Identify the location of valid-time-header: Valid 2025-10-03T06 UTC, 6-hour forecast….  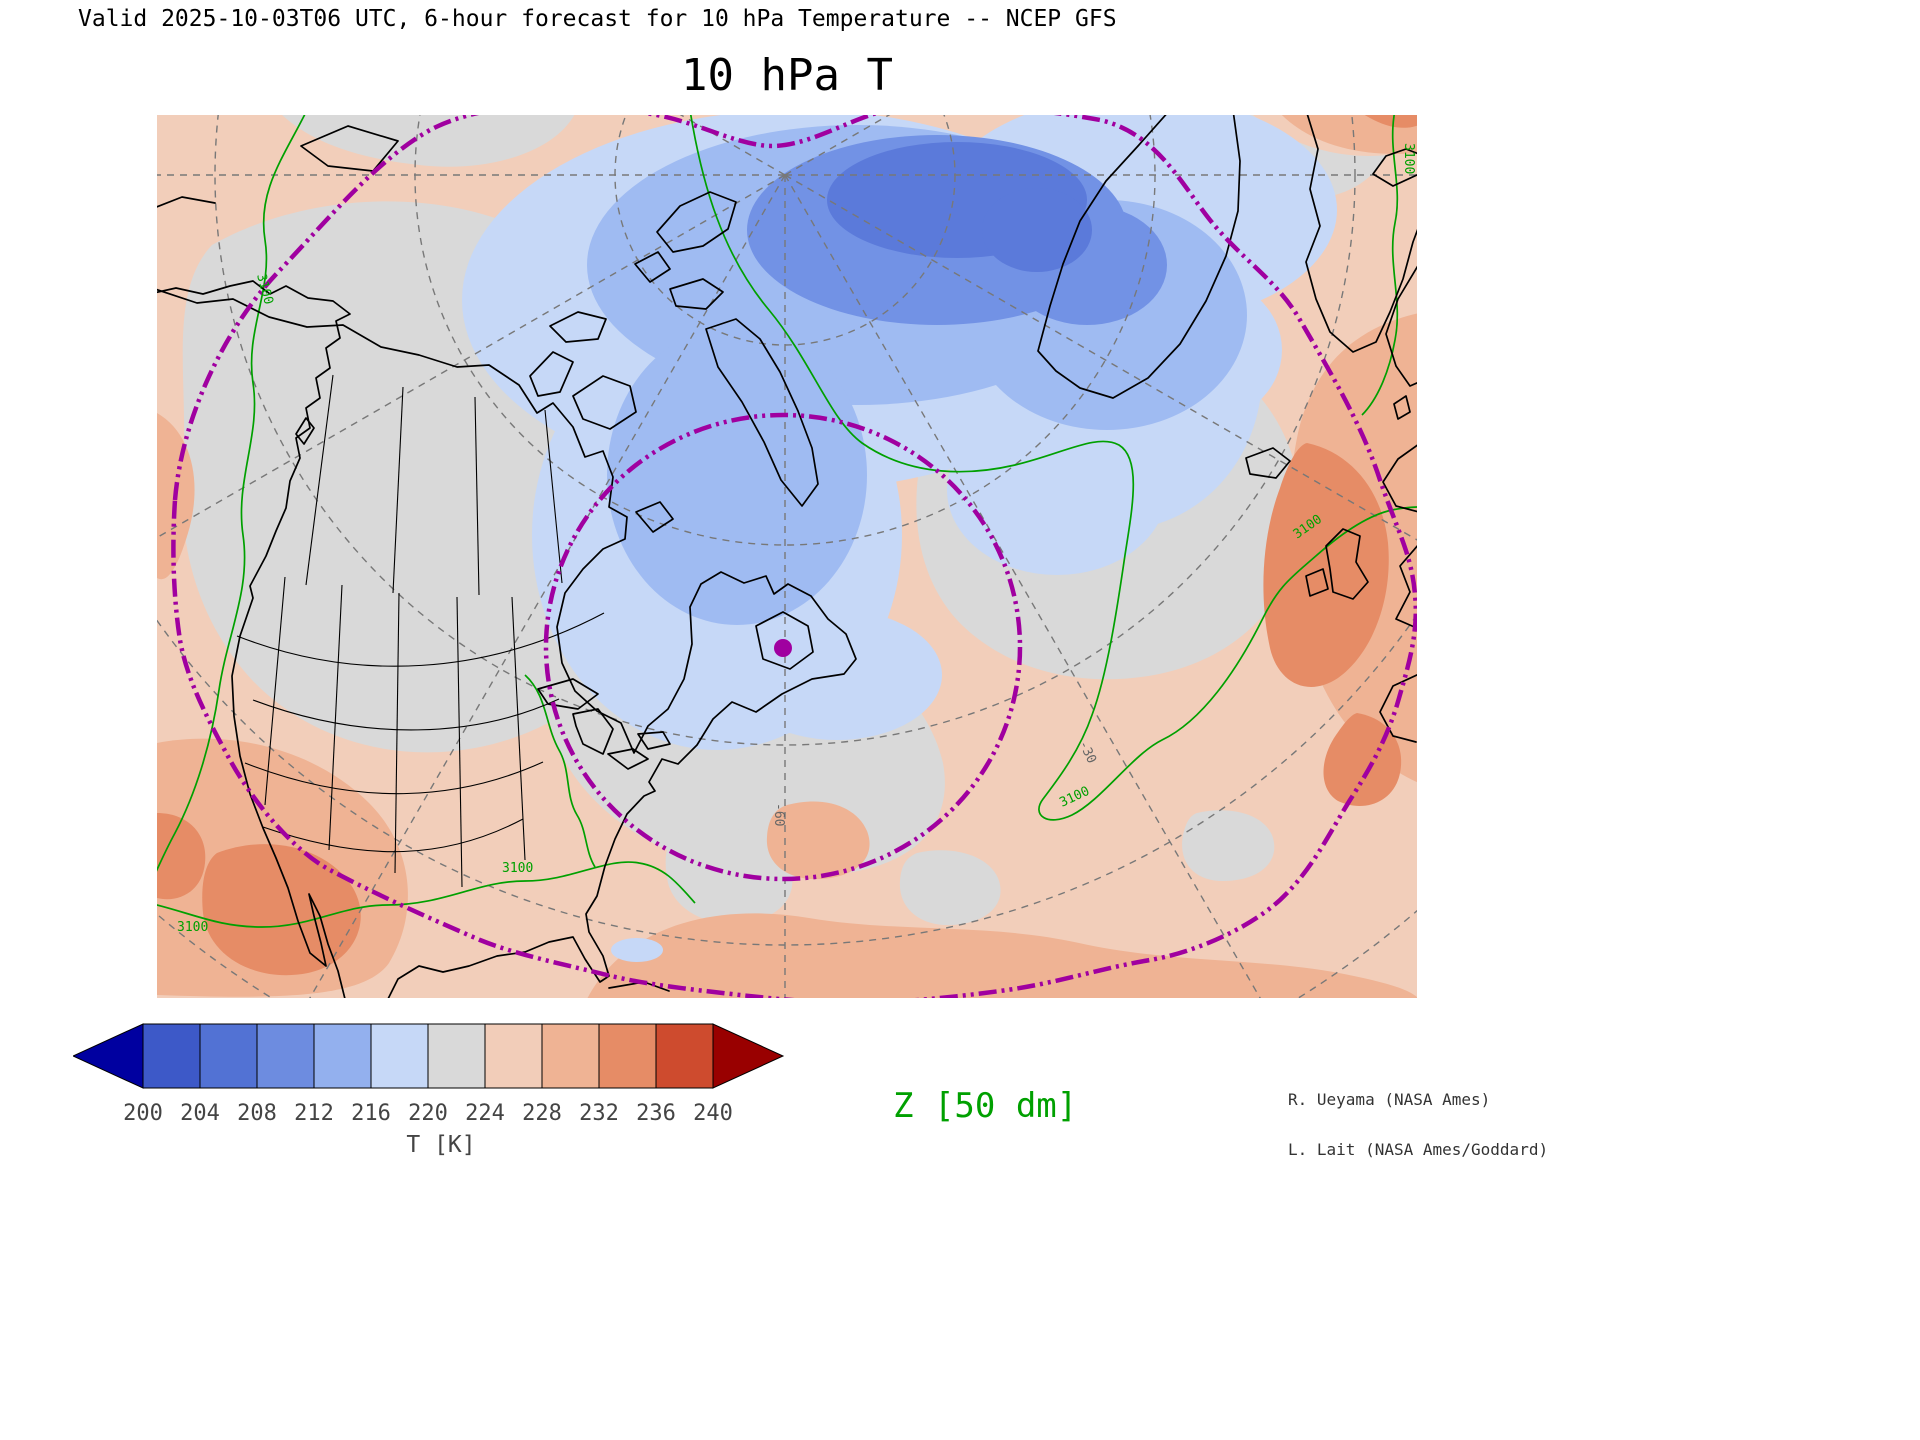
(597, 19).